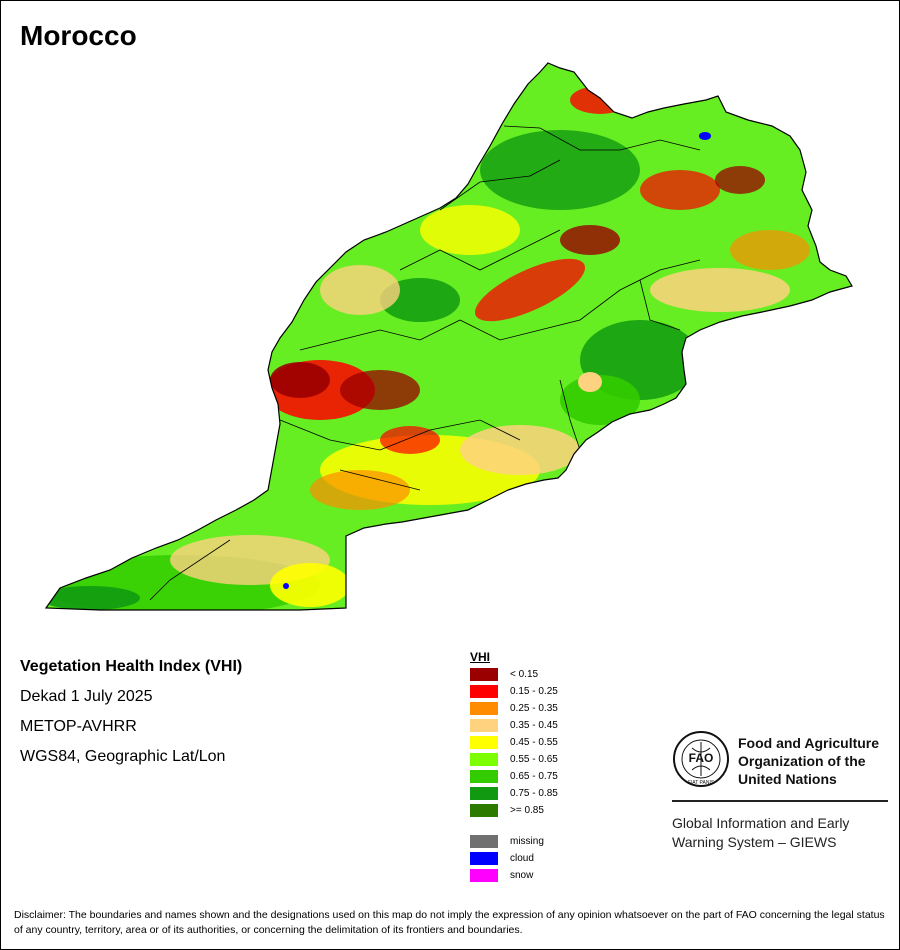 The width and height of the screenshot is (900, 950). I want to click on legend-label: 0.15 - 0.25, so click(534, 691).